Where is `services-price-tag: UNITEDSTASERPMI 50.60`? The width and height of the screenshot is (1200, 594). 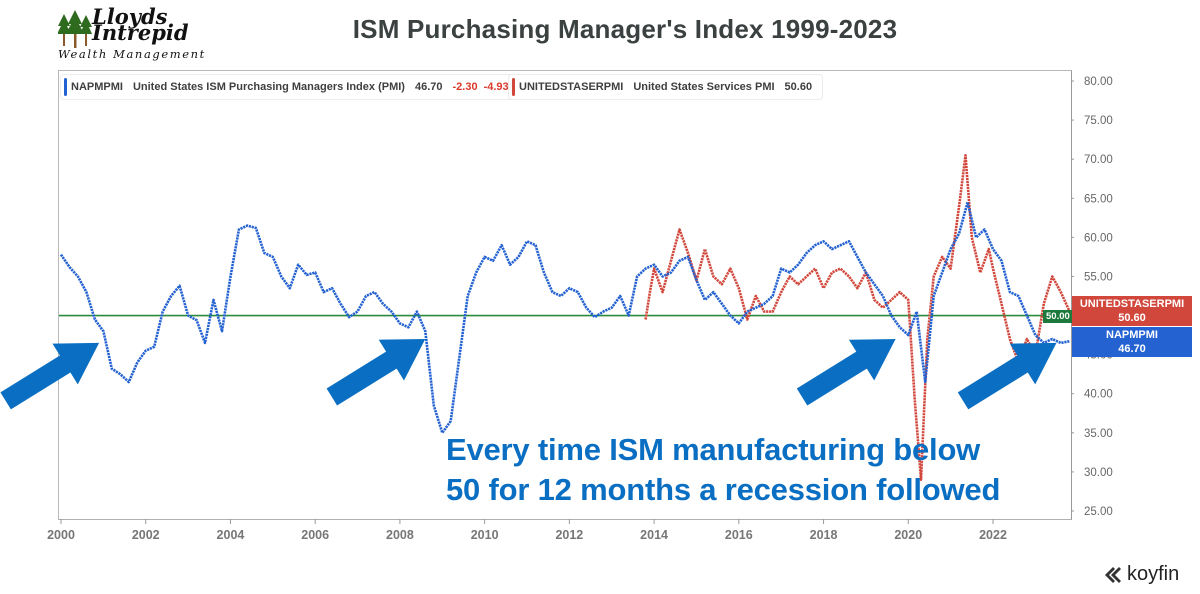 services-price-tag: UNITEDSTASERPMI 50.60 is located at coordinates (1132, 311).